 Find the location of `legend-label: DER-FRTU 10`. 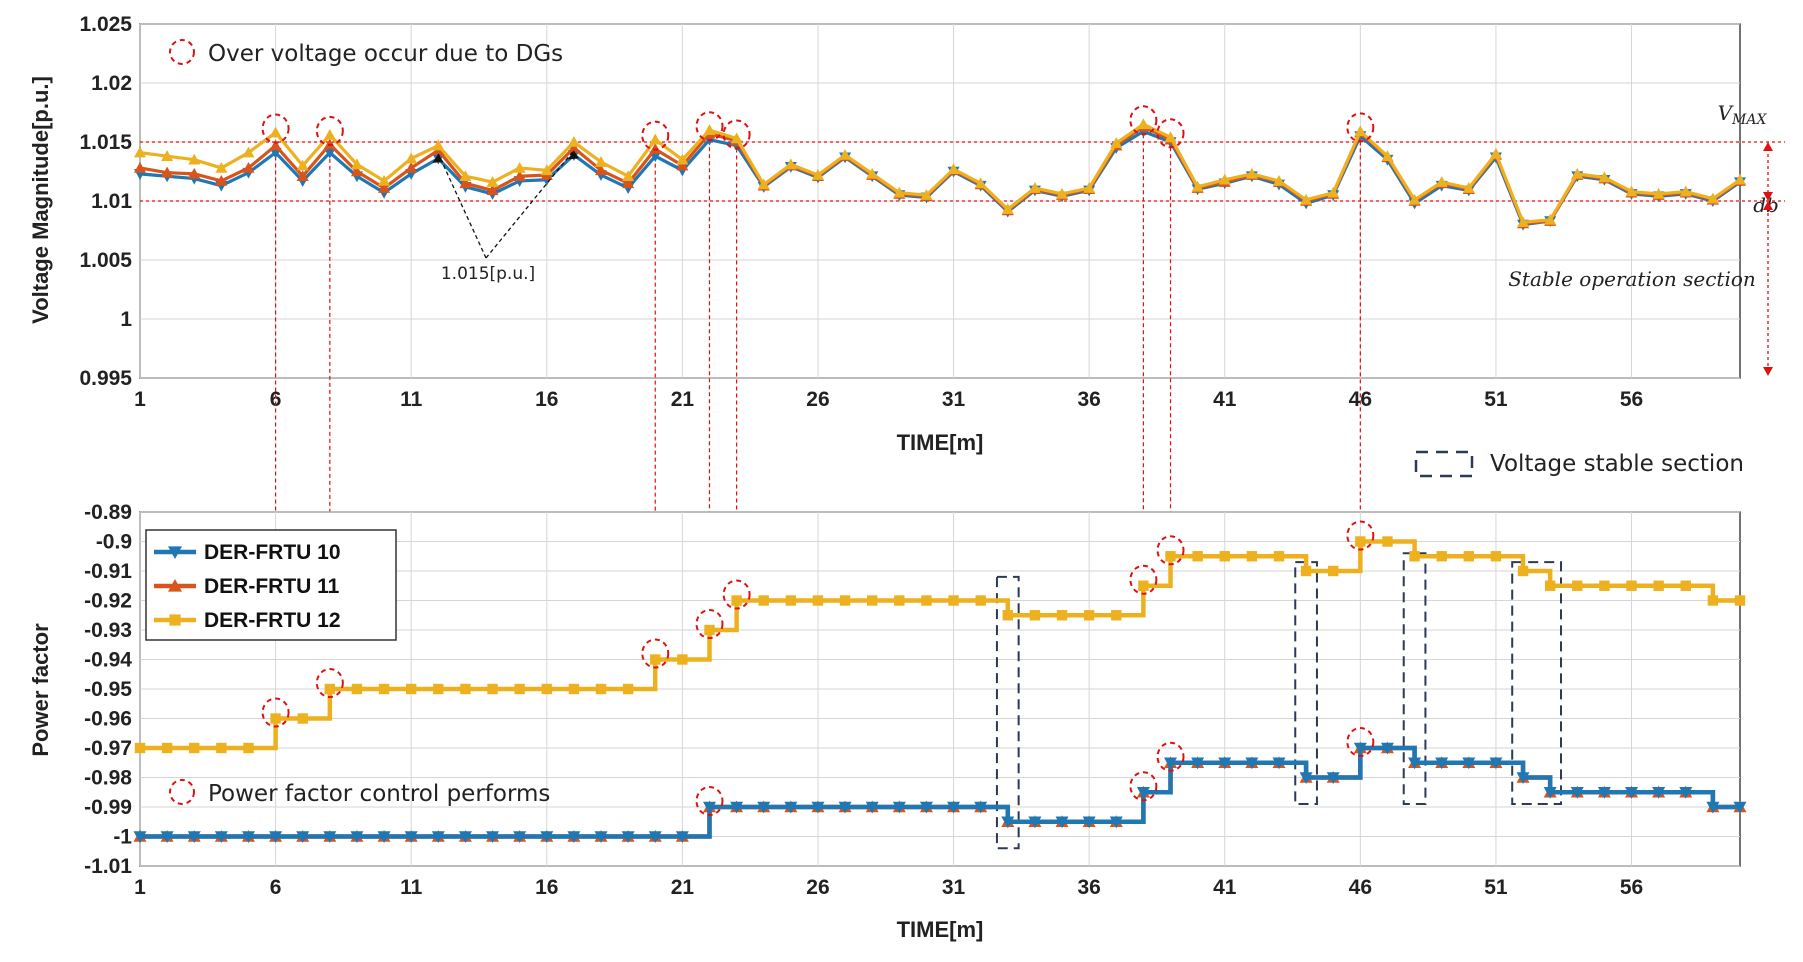

legend-label: DER-FRTU 10 is located at coordinates (272, 552).